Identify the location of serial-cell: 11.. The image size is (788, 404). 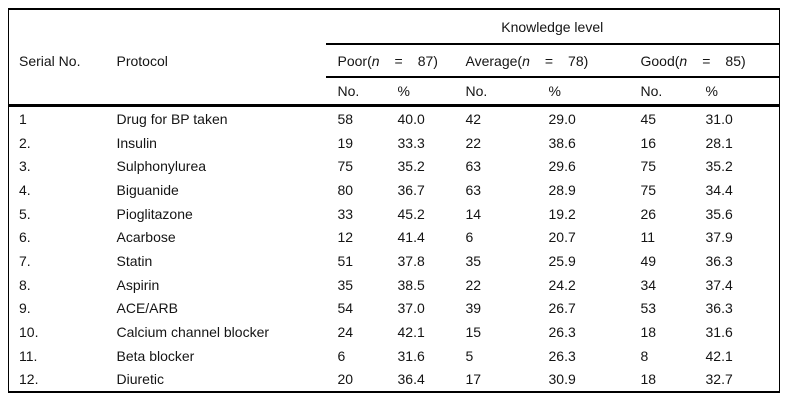
(28, 355).